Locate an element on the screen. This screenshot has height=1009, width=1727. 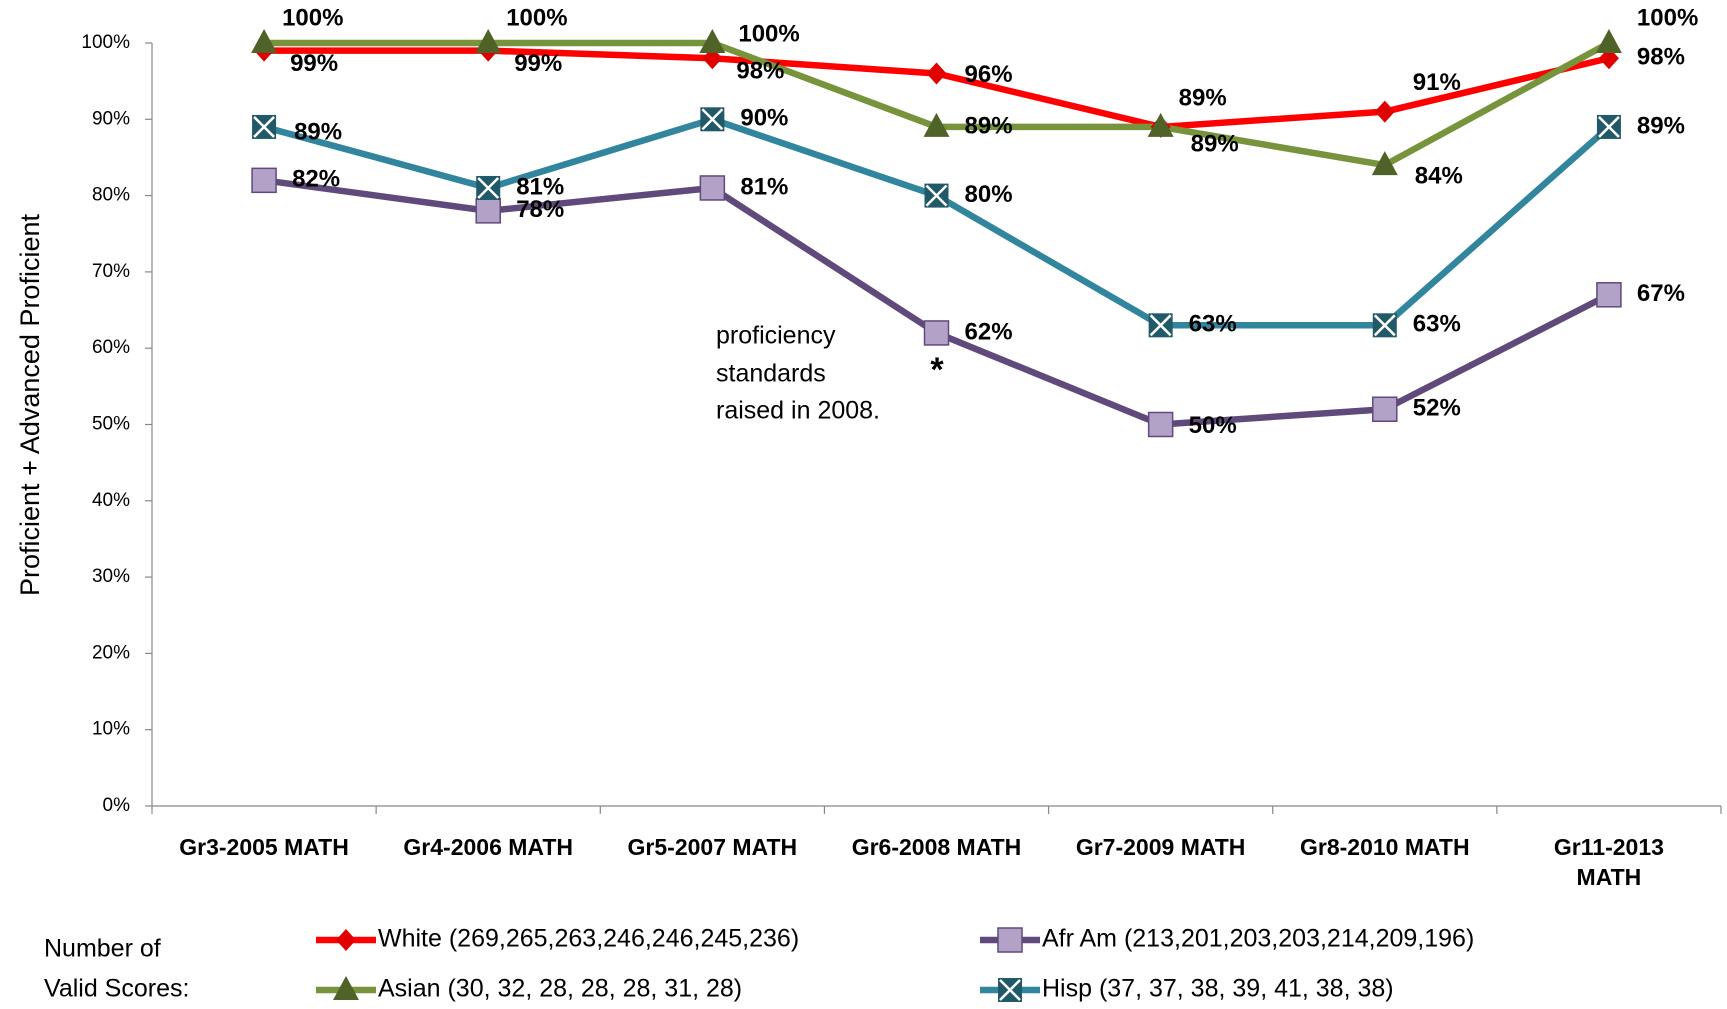
y-axis-label: Proficient + Advanced Proficient is located at coordinates (30, 405).